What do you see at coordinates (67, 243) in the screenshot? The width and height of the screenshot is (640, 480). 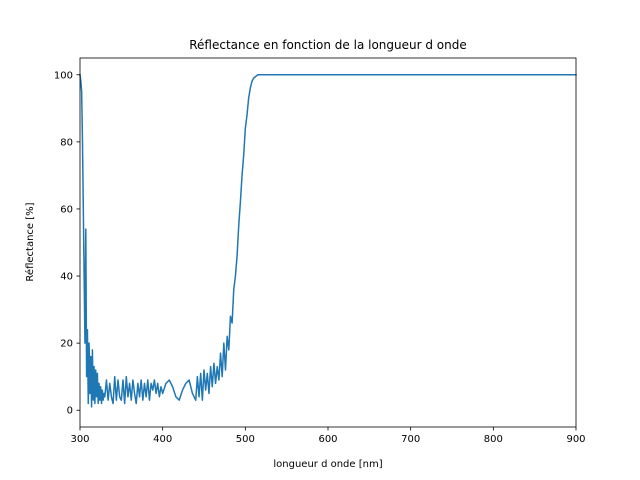 I see `y-axis: 0 20 40 60 80 100` at bounding box center [67, 243].